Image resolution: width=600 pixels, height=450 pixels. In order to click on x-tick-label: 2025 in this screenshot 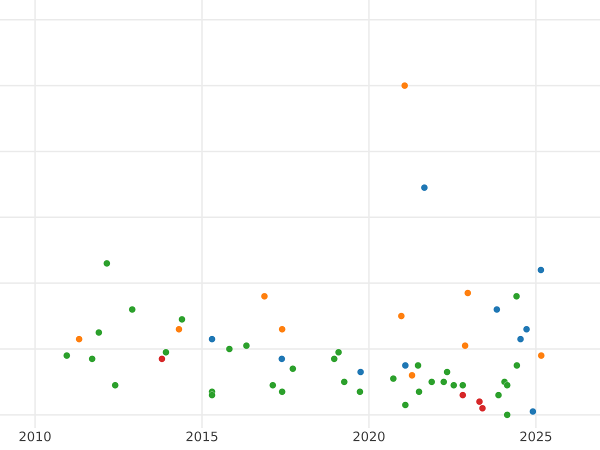, I will do `click(536, 437)`.